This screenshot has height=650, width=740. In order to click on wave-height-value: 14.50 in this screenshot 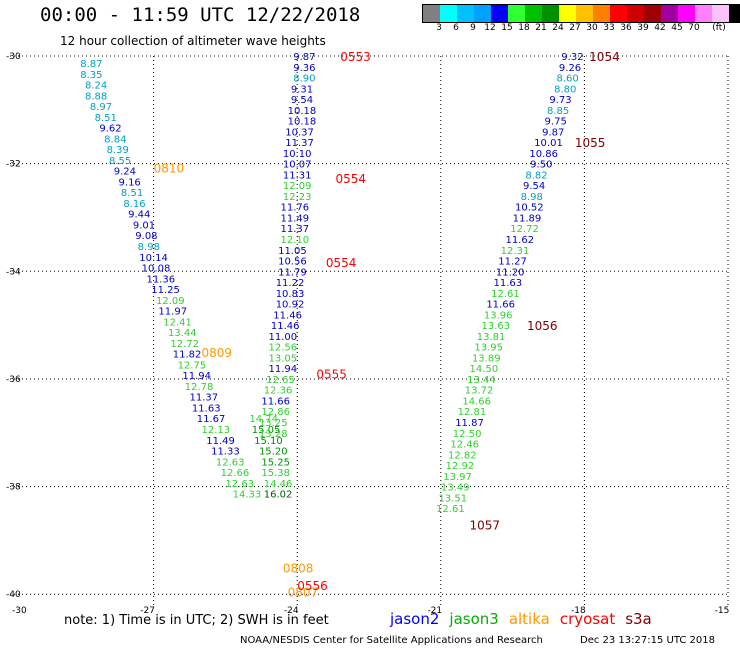, I will do `click(484, 369)`.